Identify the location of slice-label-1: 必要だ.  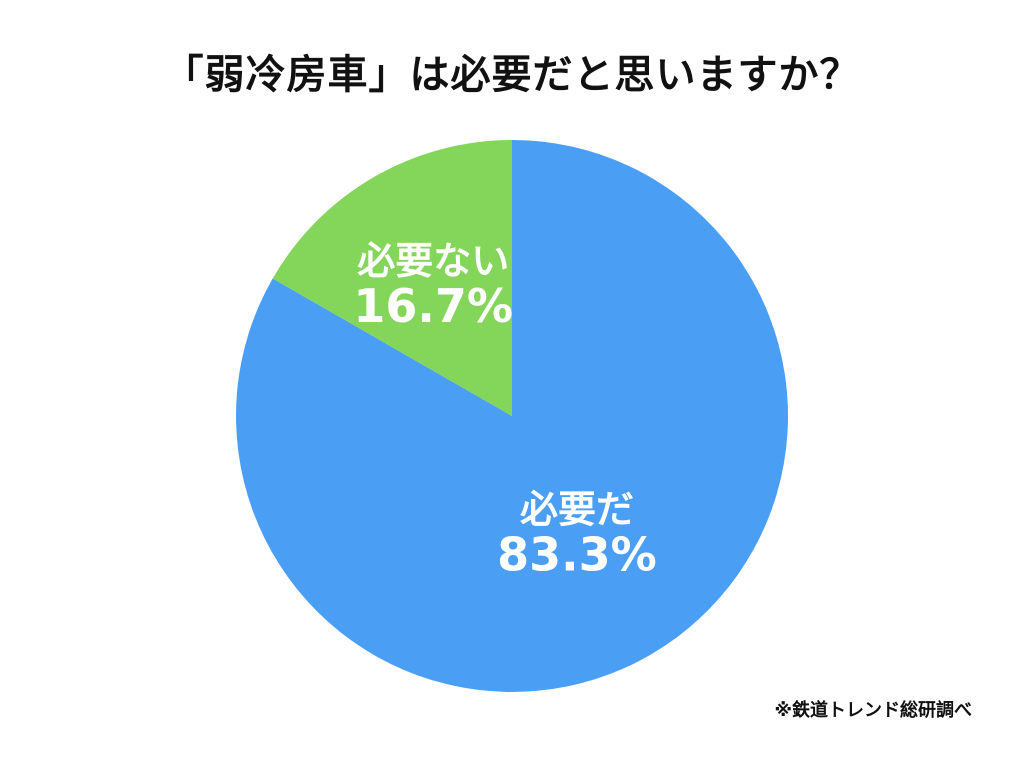
(577, 509).